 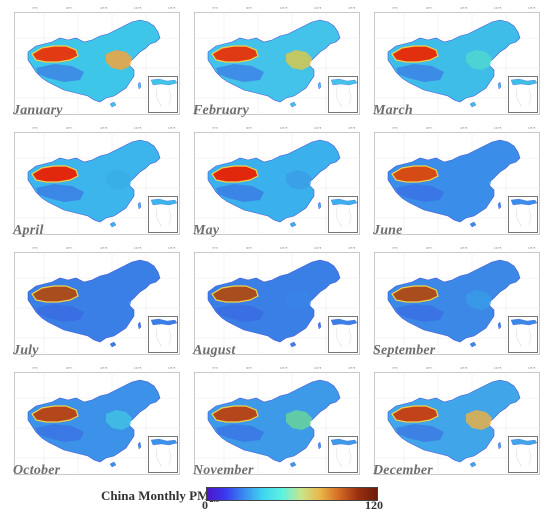 I want to click on month-label: July, so click(x=26, y=350).